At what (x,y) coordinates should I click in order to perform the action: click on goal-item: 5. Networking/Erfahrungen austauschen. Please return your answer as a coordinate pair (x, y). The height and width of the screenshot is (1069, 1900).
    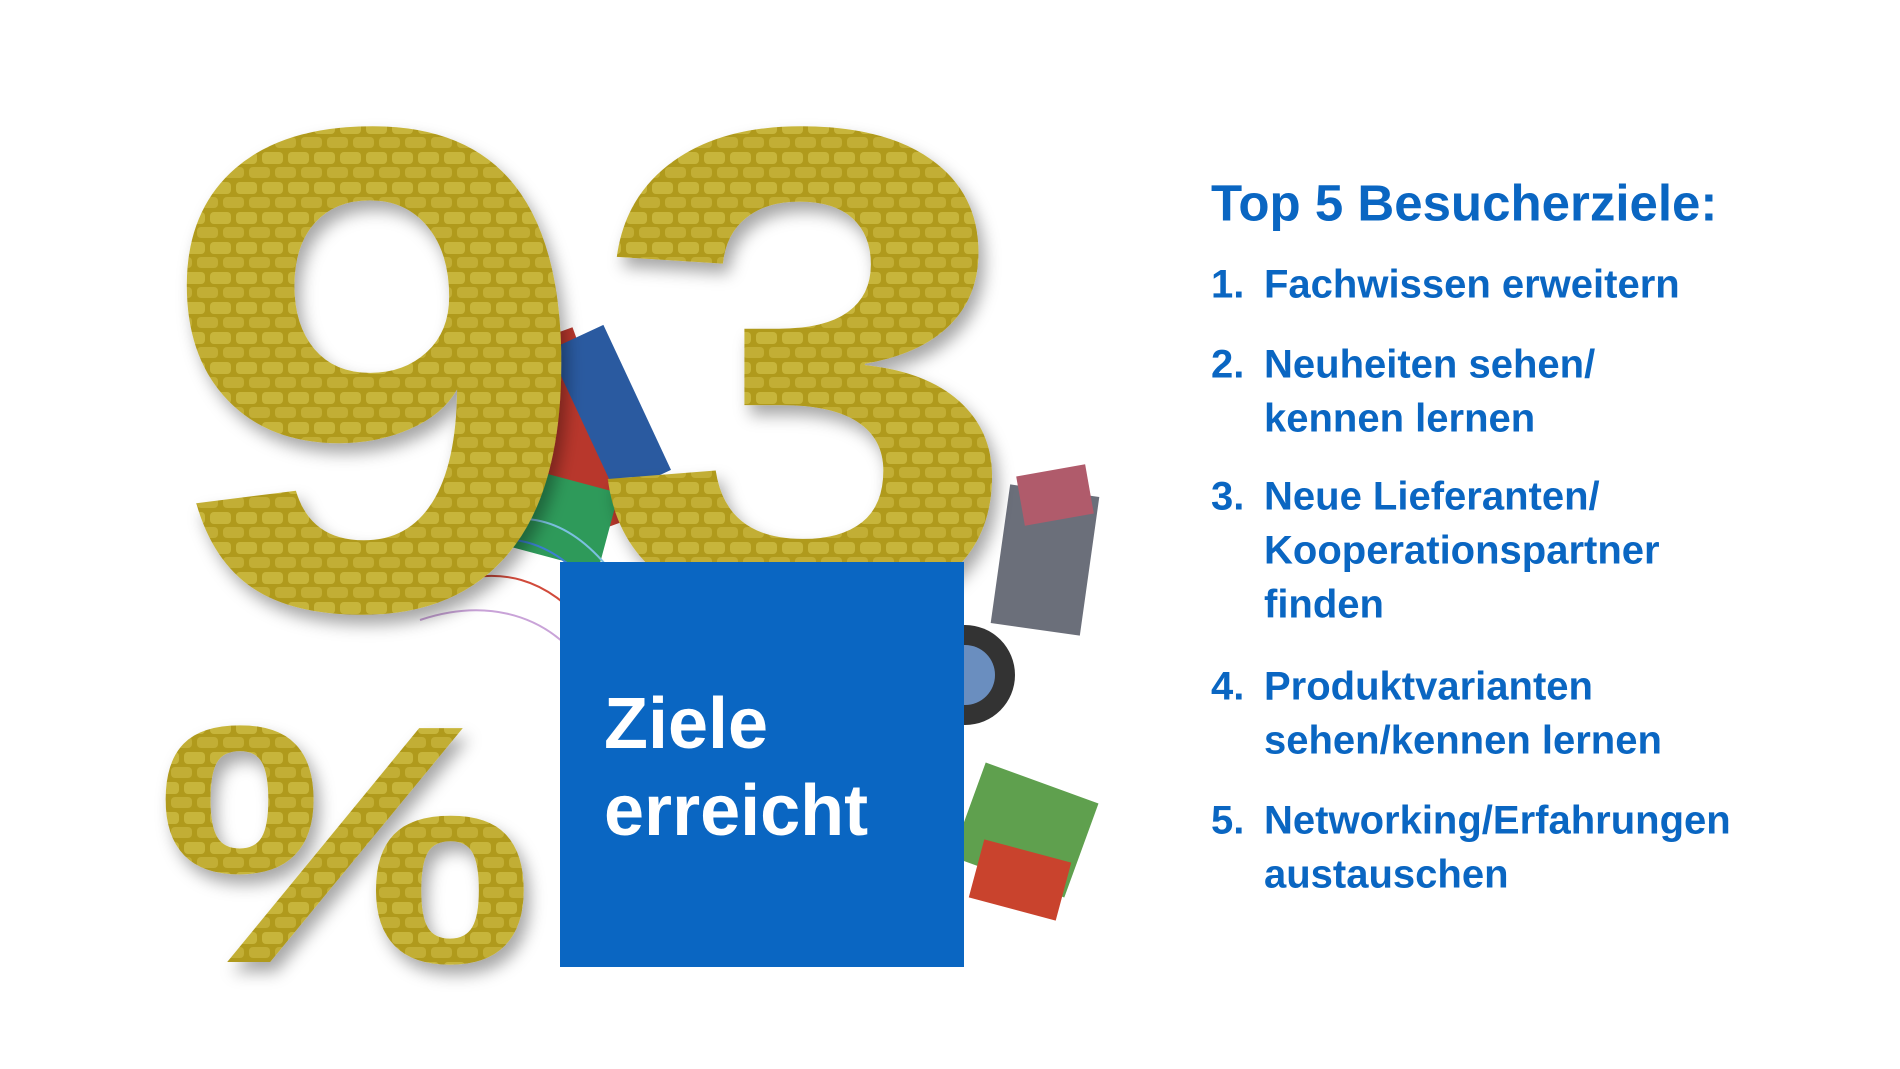
    Looking at the image, I should click on (1471, 848).